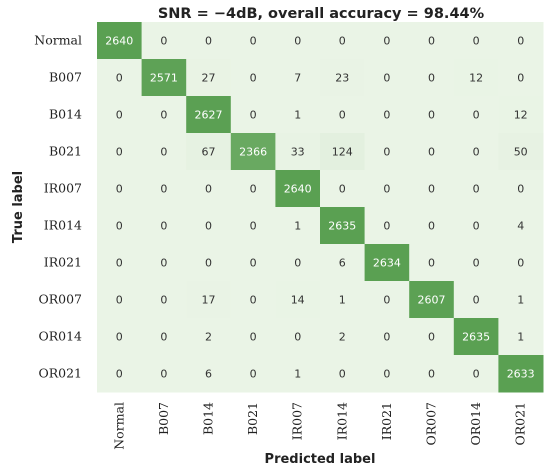 The height and width of the screenshot is (470, 550). I want to click on cell-value-6-3: 0, so click(253, 263).